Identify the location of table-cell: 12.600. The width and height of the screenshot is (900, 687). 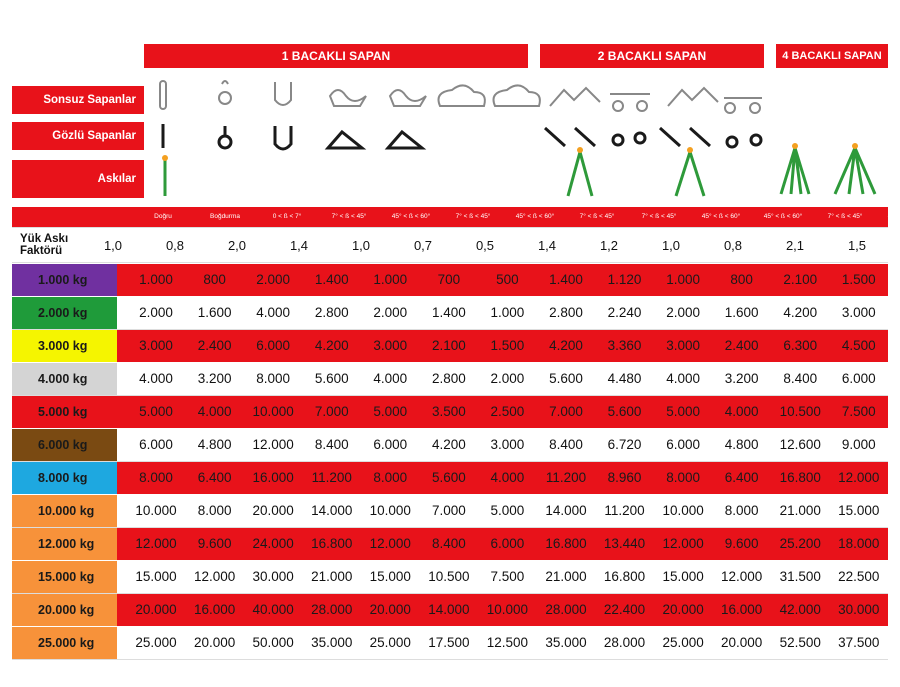
(800, 444).